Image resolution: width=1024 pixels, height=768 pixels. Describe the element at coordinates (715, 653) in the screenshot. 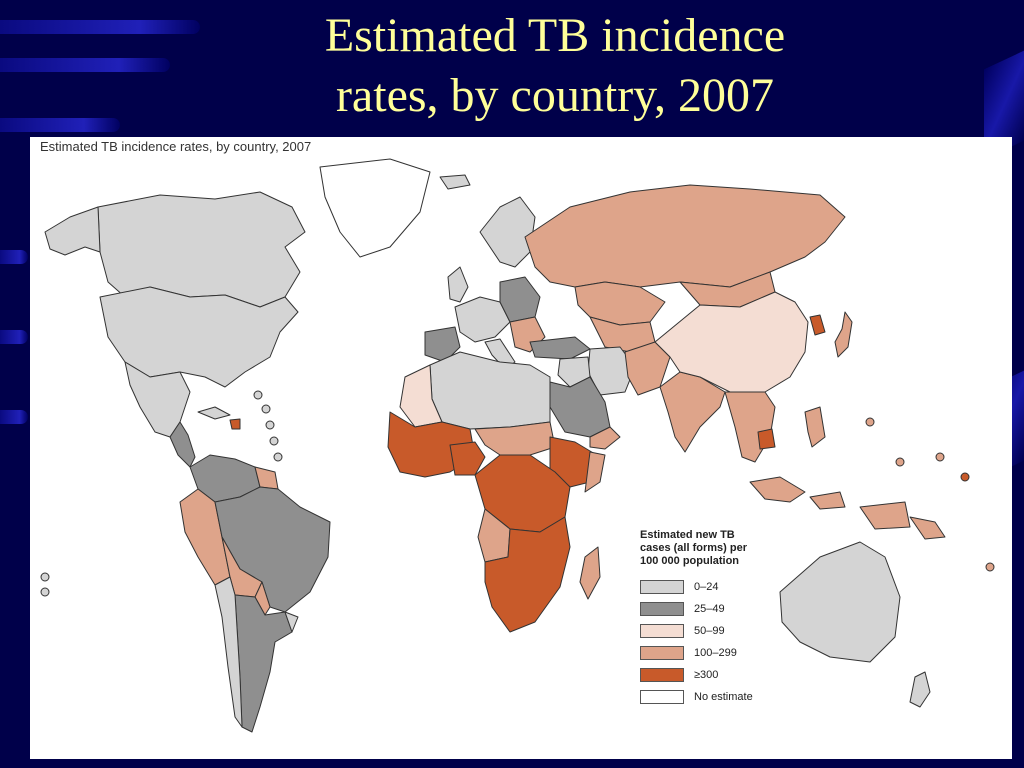

I see `legend-label: 100–299` at that location.